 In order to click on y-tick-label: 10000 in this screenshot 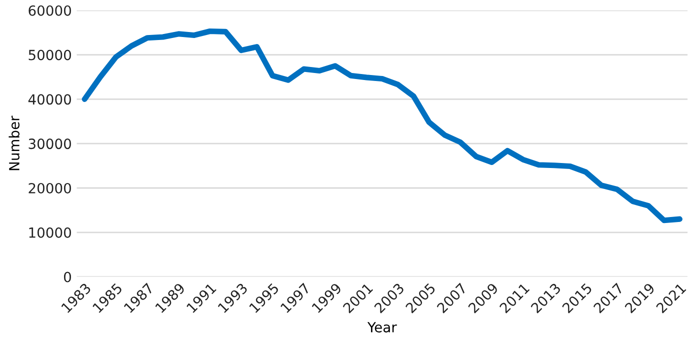, I will do `click(50, 232)`.